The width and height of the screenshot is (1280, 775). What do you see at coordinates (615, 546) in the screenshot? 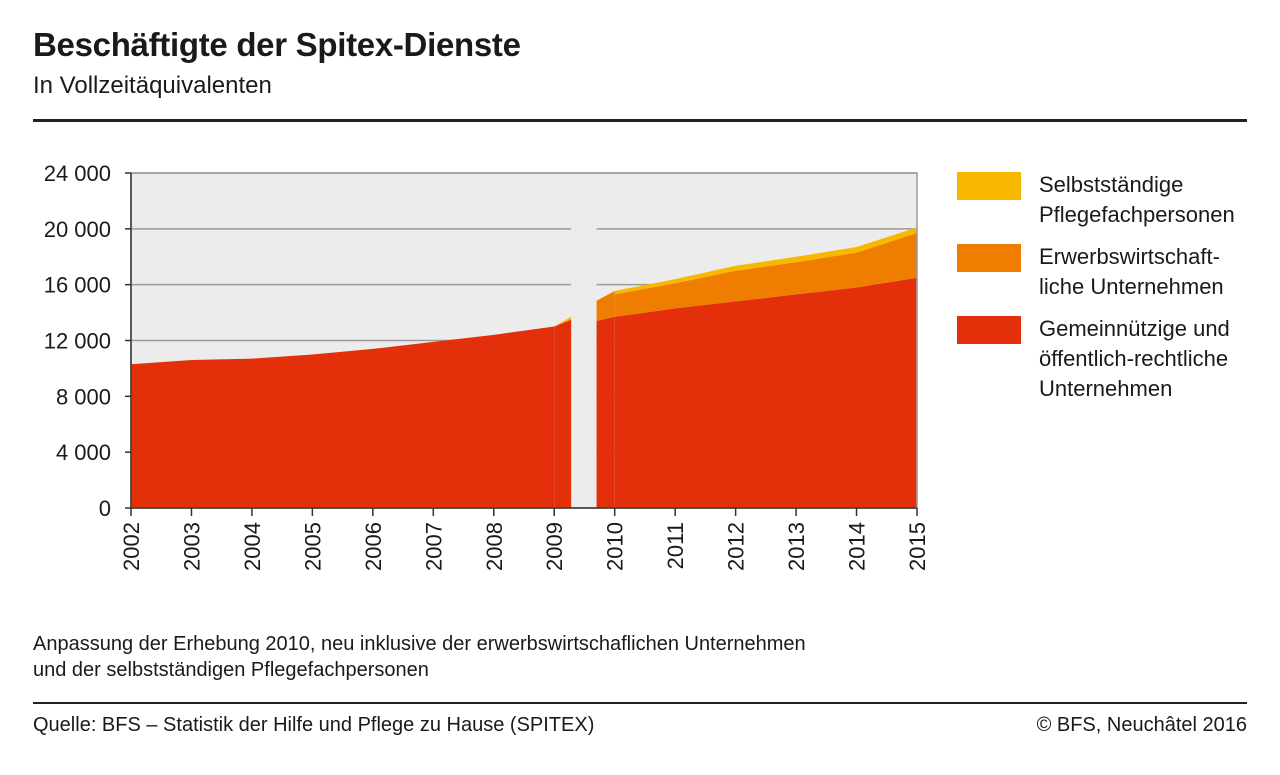
I see `x-tick-label: 2010` at bounding box center [615, 546].